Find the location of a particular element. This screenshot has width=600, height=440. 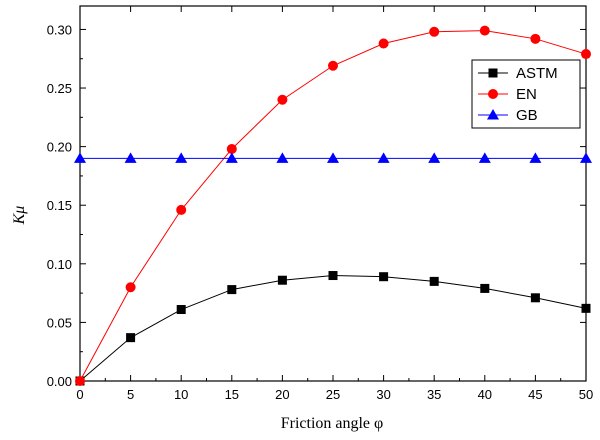

legend-label: ASTM is located at coordinates (537, 73).